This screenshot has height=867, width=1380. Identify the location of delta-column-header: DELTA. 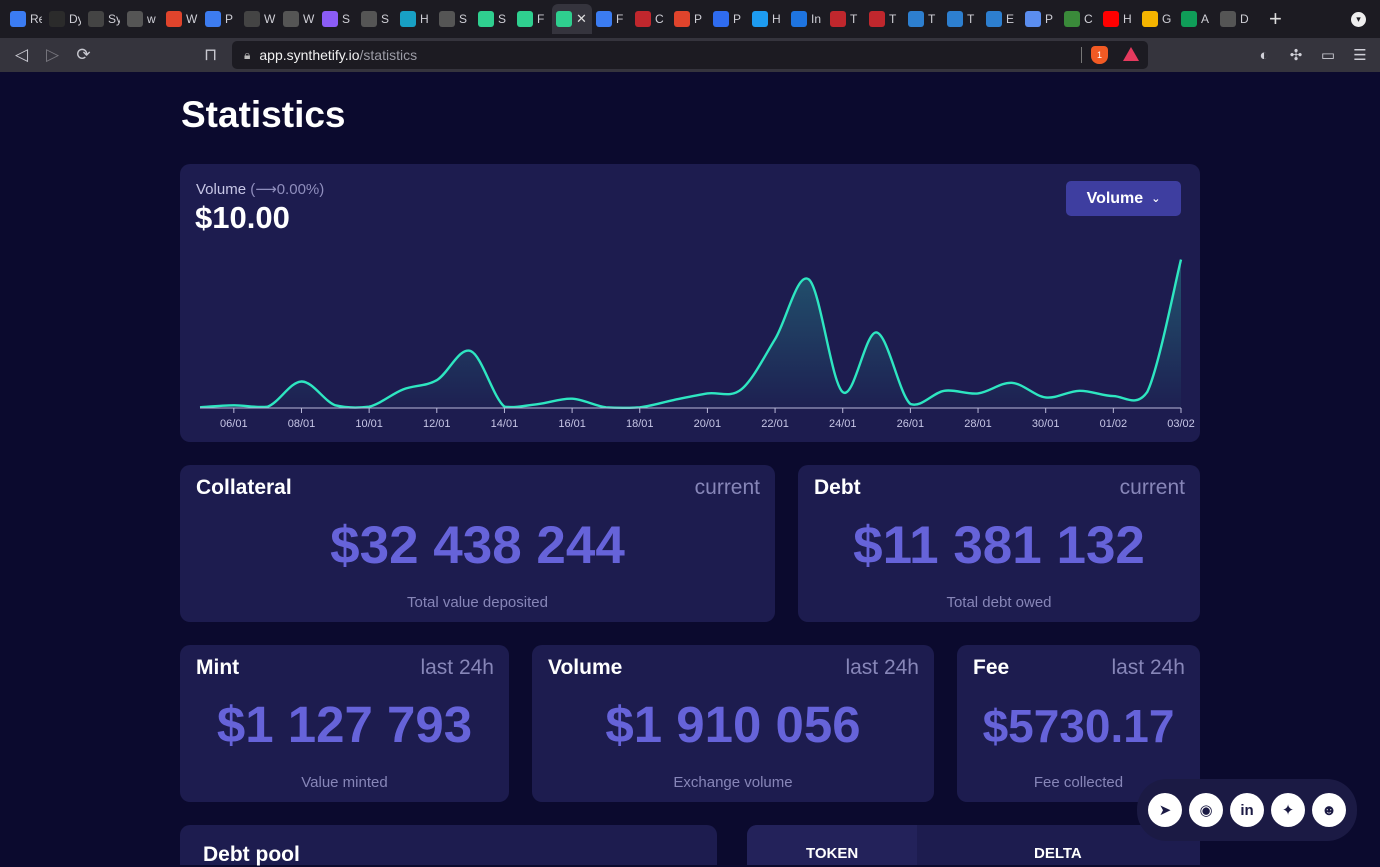
(1058, 853).